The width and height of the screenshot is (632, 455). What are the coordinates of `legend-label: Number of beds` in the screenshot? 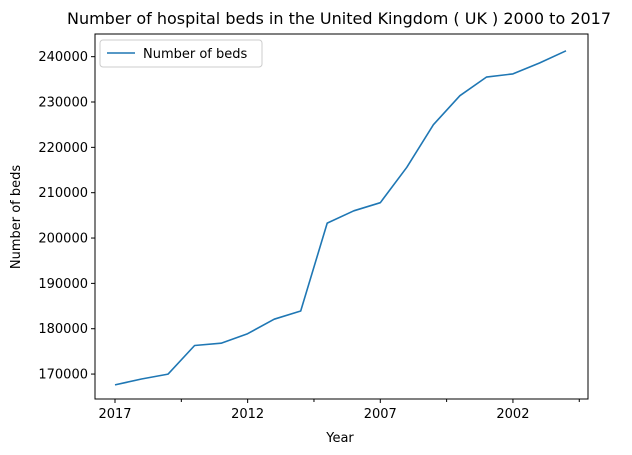 It's located at (195, 54).